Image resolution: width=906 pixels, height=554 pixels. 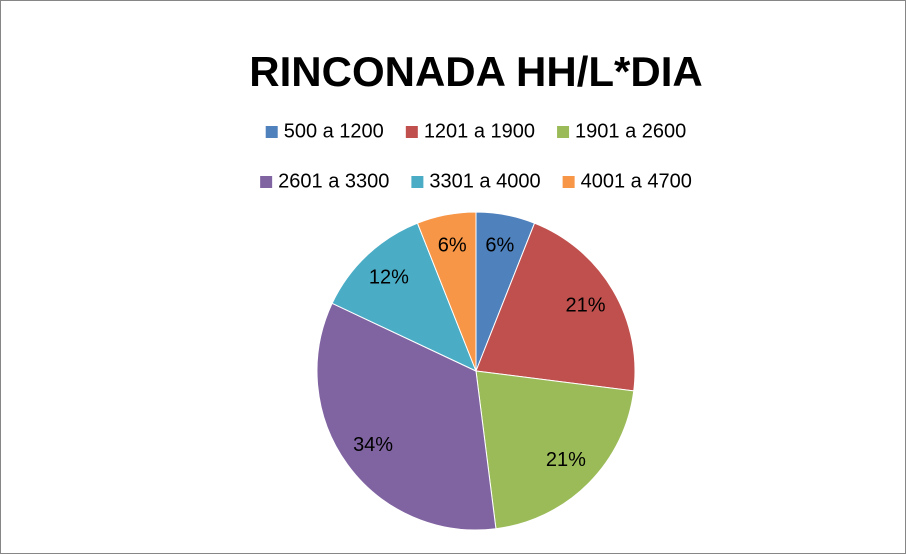 What do you see at coordinates (475, 71) in the screenshot?
I see `chart-title: RINCONADA HH/L*DIA` at bounding box center [475, 71].